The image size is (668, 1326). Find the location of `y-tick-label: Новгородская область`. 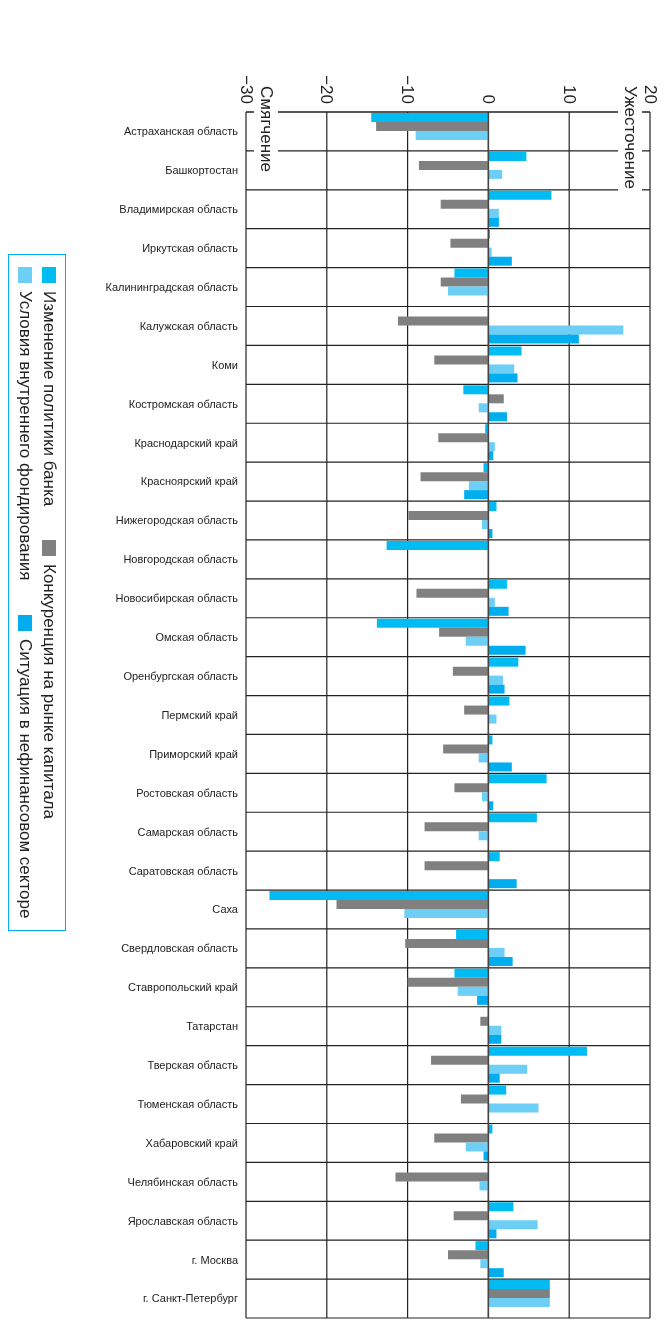

y-tick-label: Новгородская область is located at coordinates (181, 559).